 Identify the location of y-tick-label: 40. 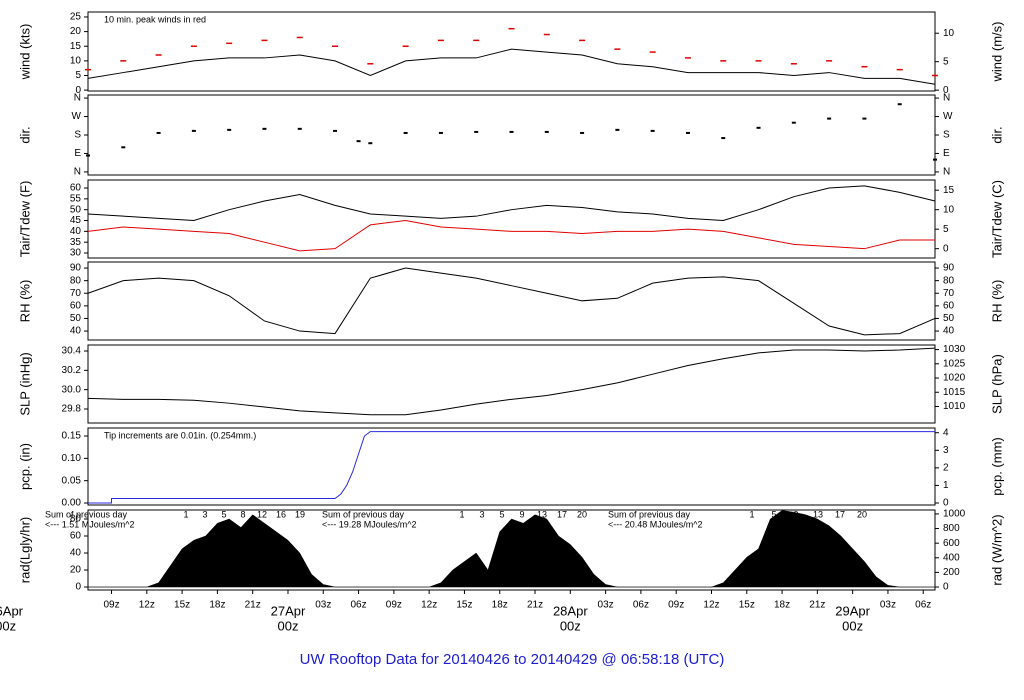
(76, 553).